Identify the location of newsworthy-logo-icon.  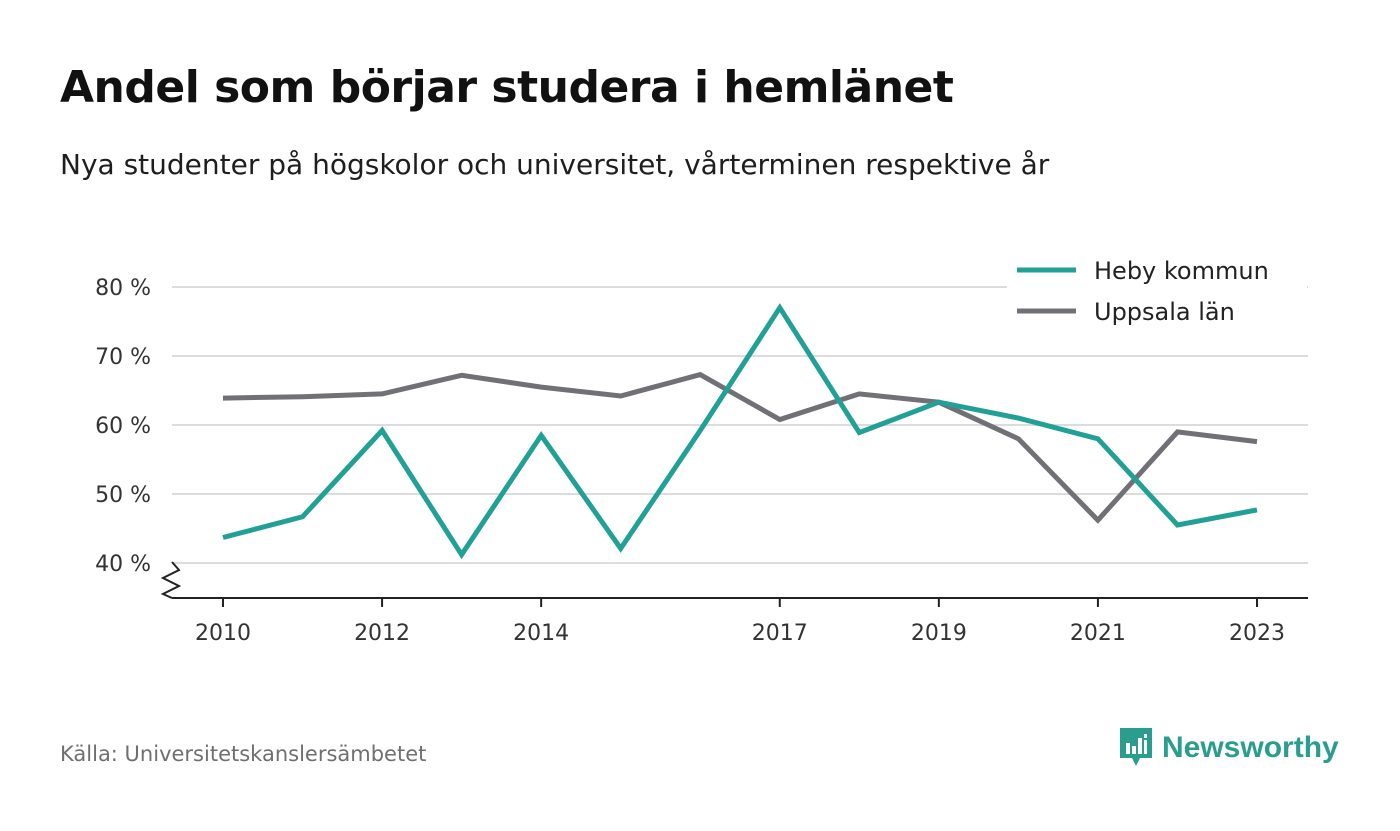
(1136, 747).